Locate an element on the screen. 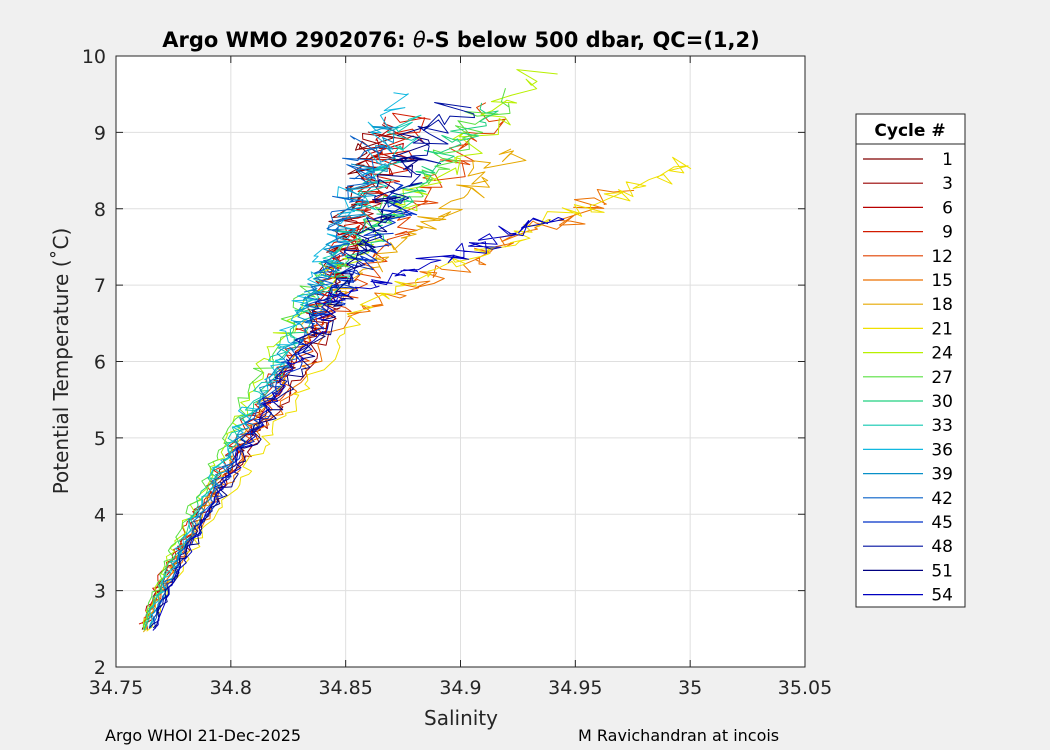  legend-label-cycle-30: 30 is located at coordinates (942, 402).